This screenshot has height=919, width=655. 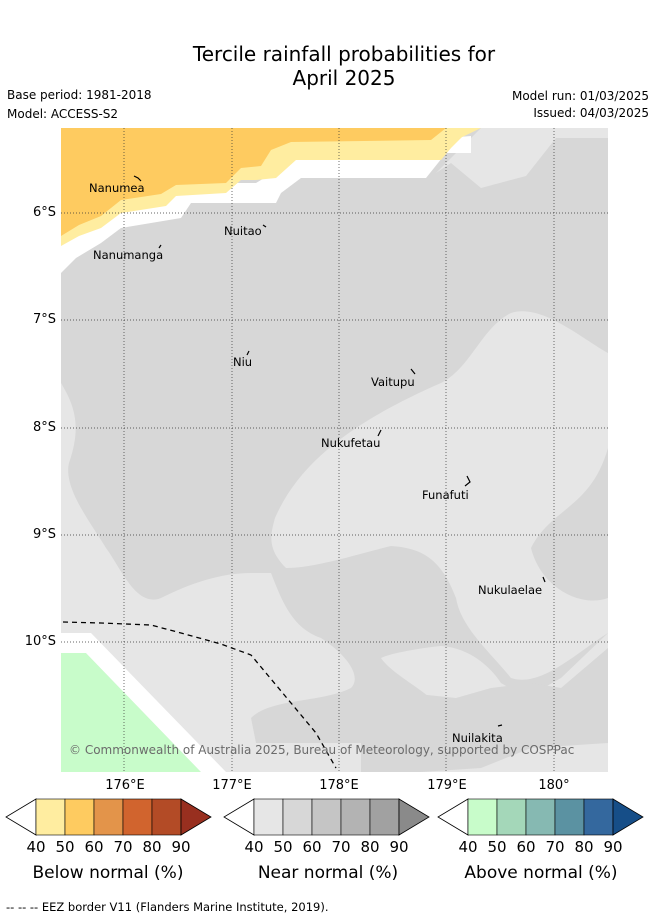 What do you see at coordinates (447, 785) in the screenshot?
I see `lon-label-179e: 179°E` at bounding box center [447, 785].